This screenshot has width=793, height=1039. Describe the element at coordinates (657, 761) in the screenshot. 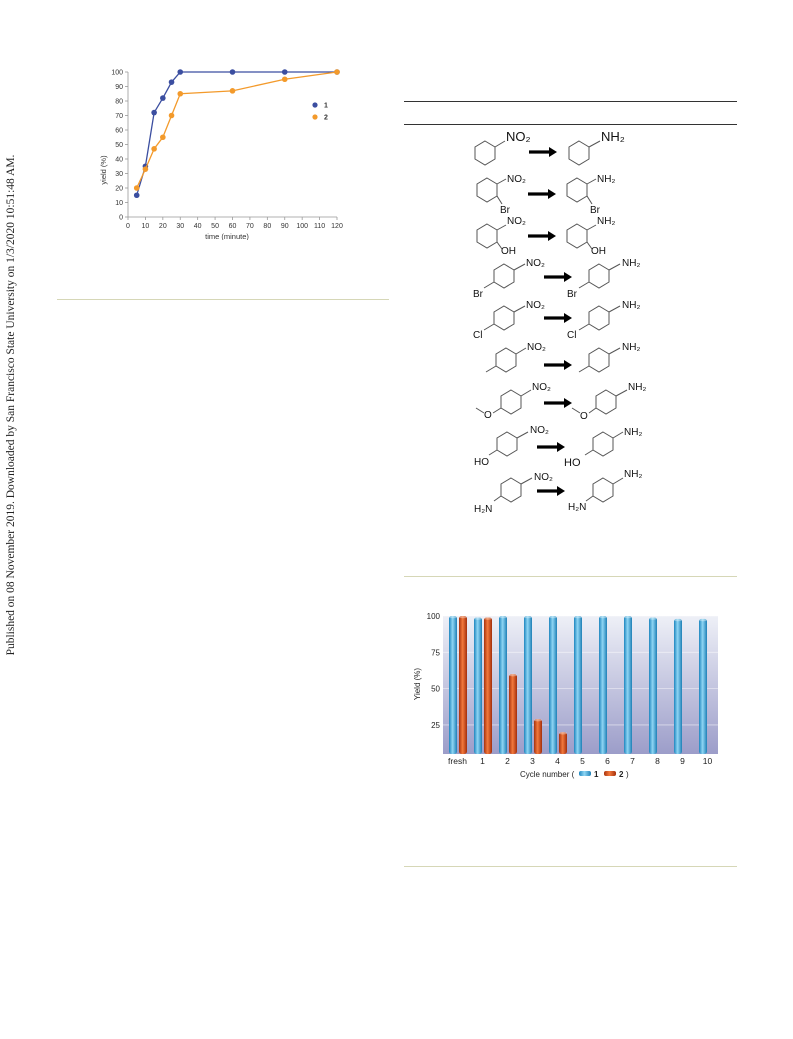

I see `x-tick-label: 8` at that location.